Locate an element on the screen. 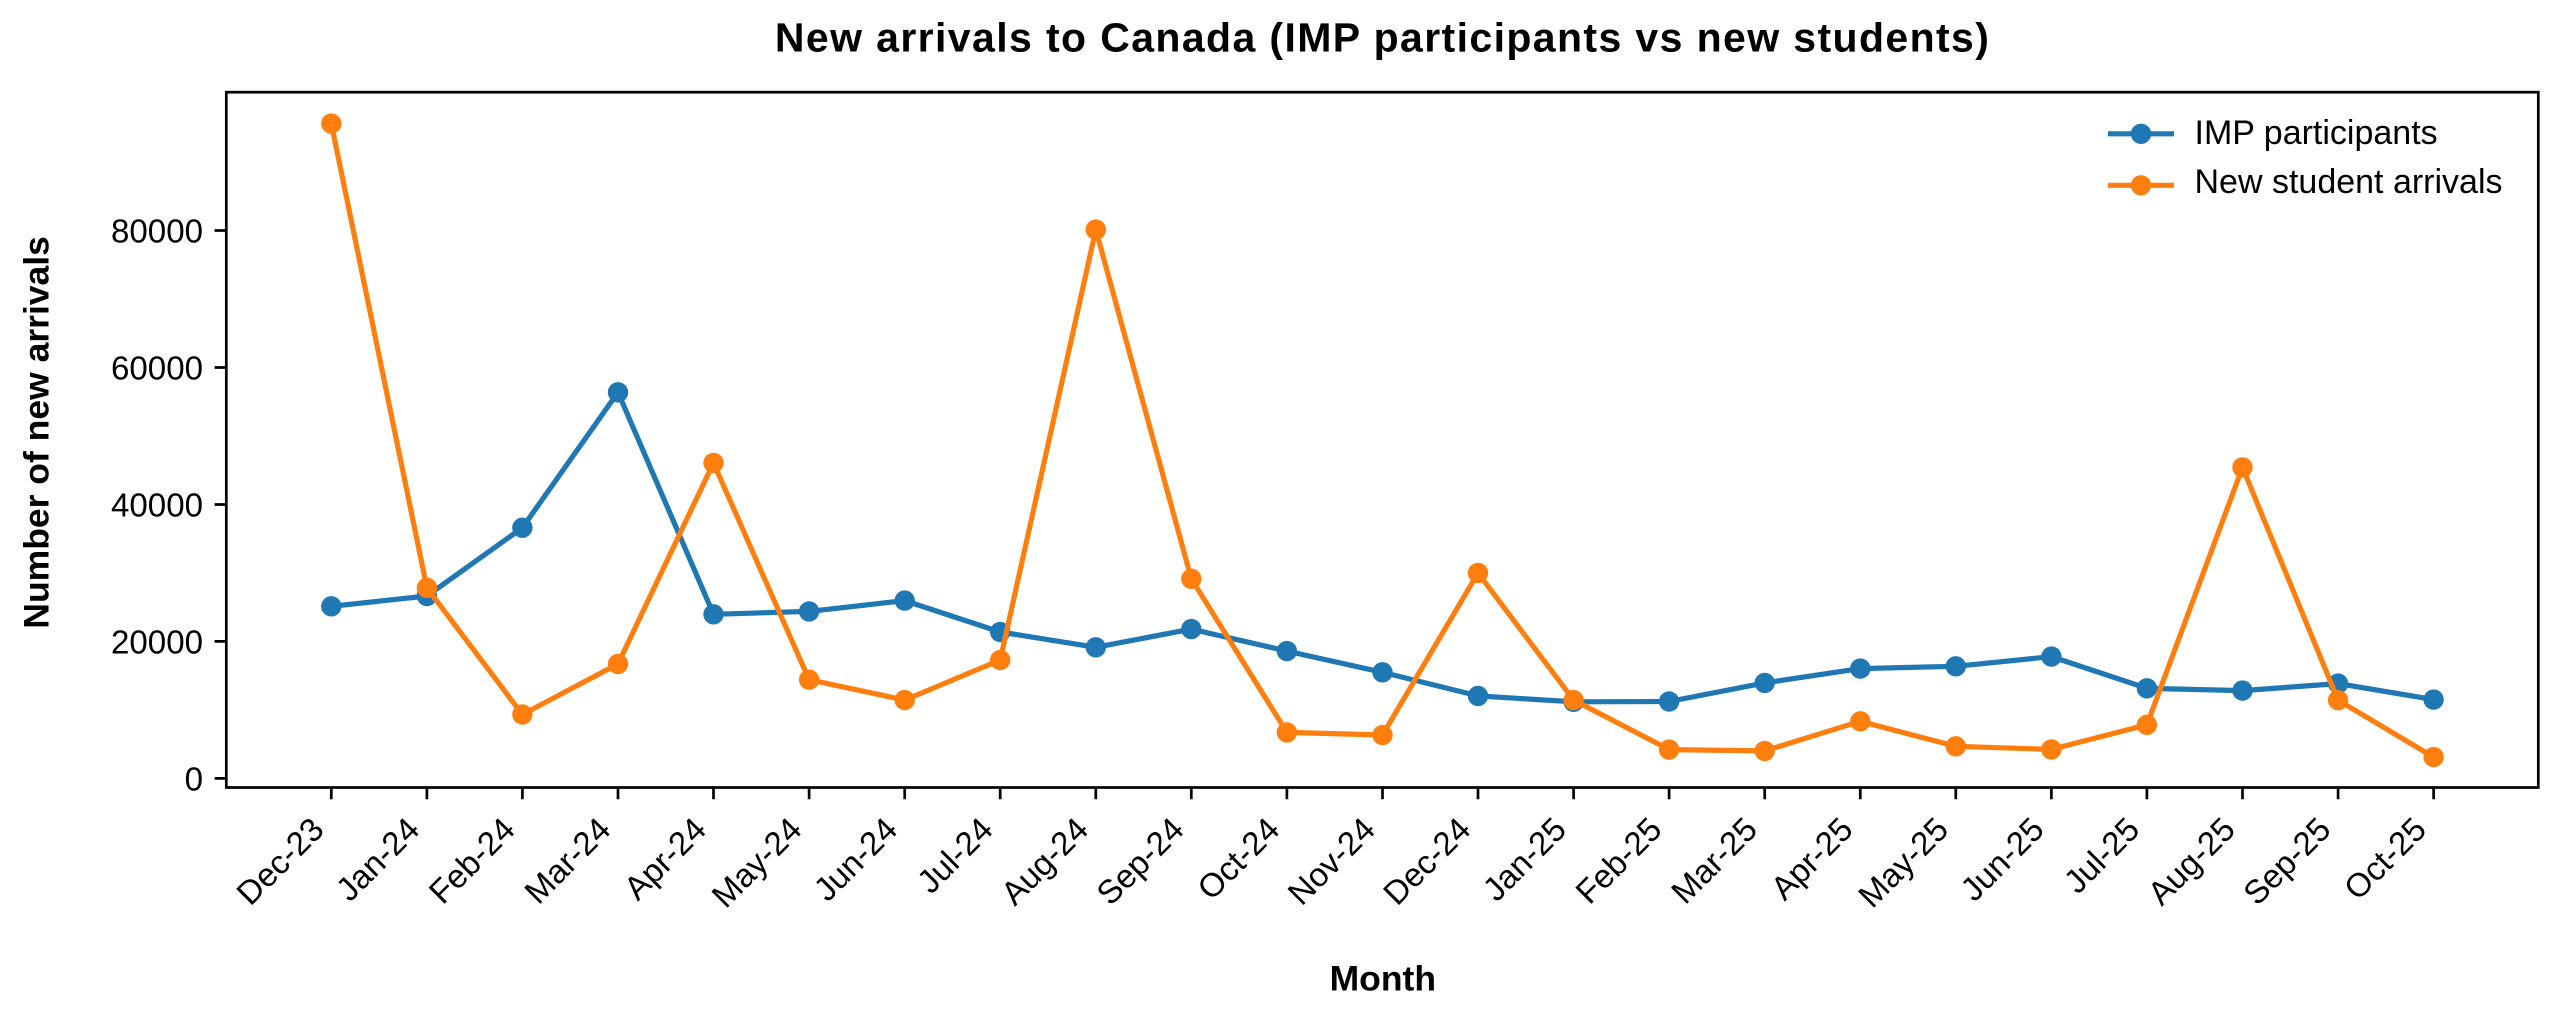 Image resolution: width=2560 pixels, height=1018 pixels. svg-text: 20000 is located at coordinates (157, 642).